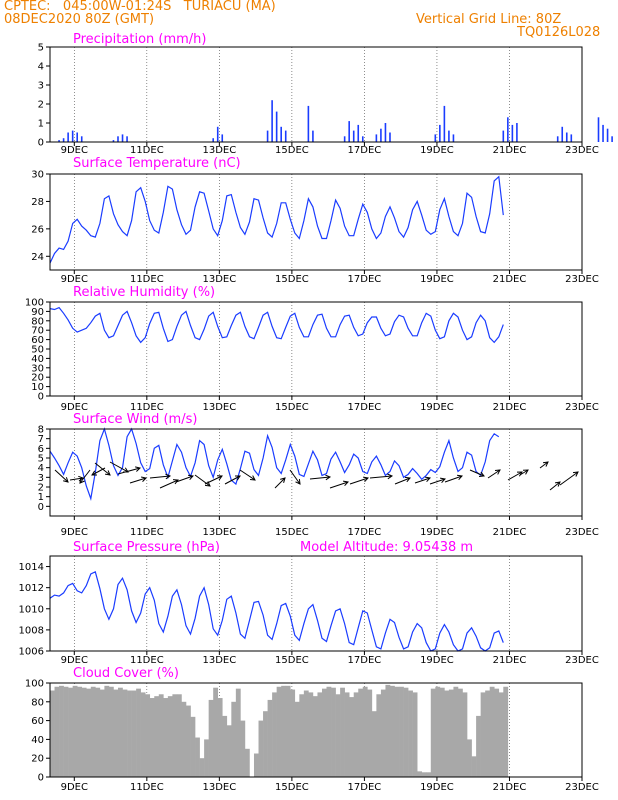 Image resolution: width=618 pixels, height=800 pixels. What do you see at coordinates (34, 303) in the screenshot?
I see `y-tick-label: 100` at bounding box center [34, 303].